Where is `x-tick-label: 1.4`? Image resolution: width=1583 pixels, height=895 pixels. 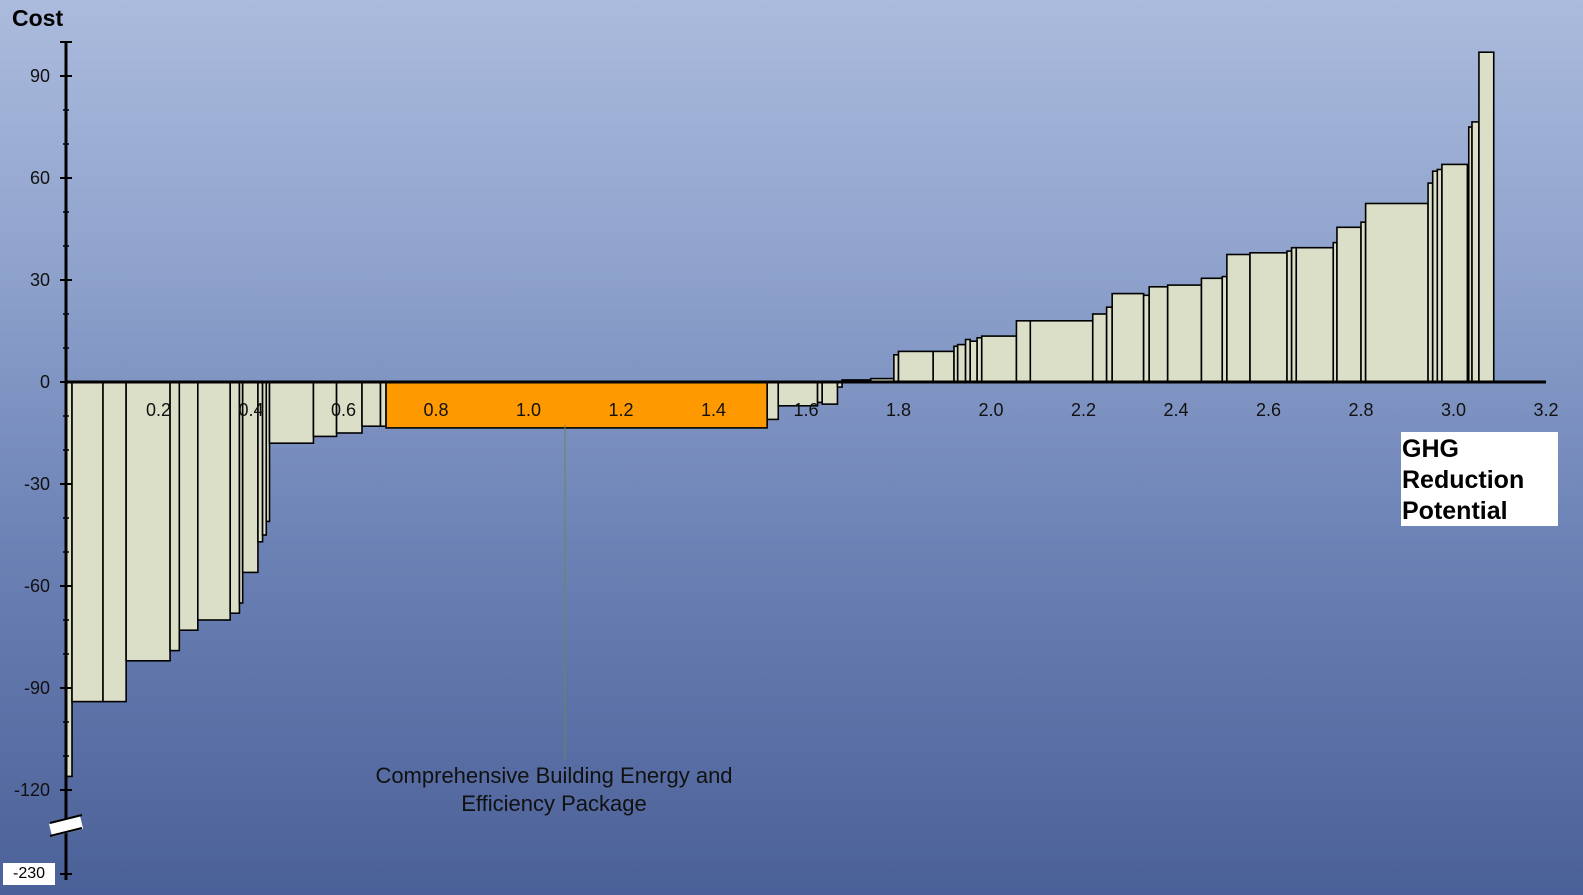
x-tick-label: 1.4 is located at coordinates (713, 410).